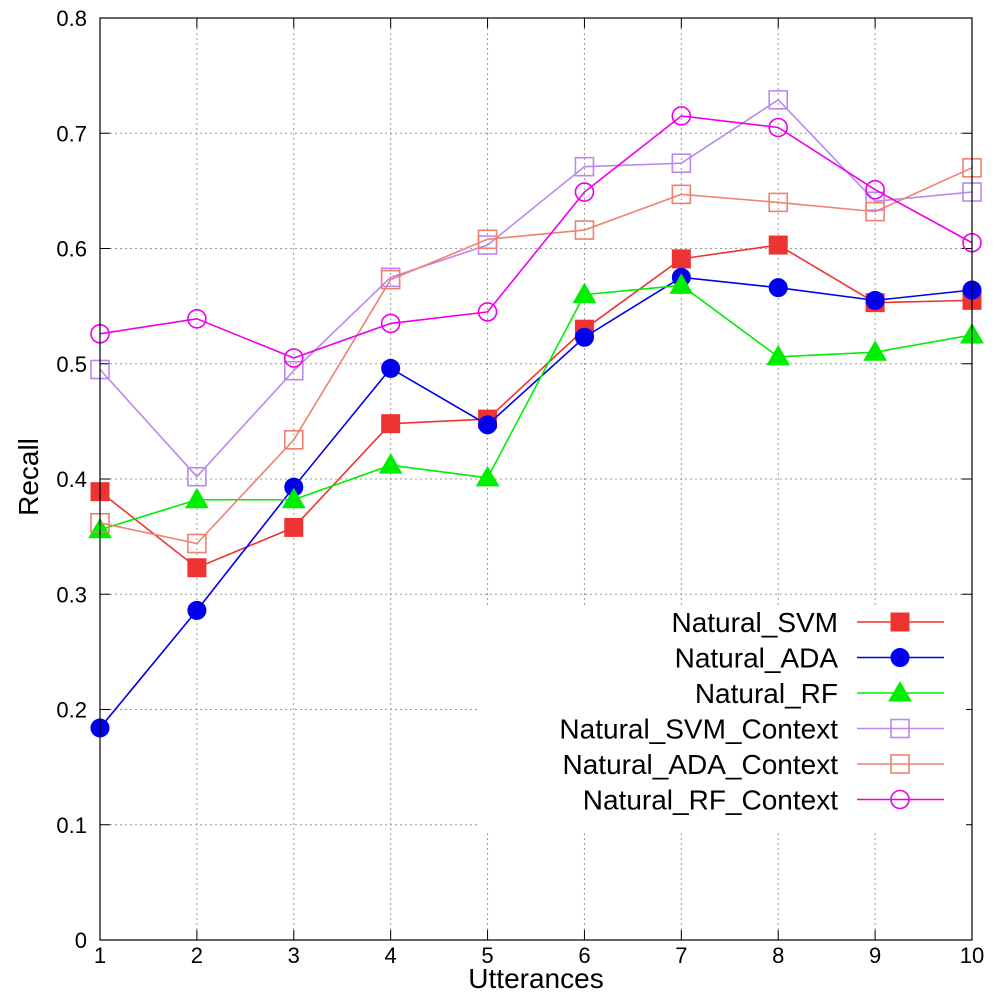 The width and height of the screenshot is (1000, 1000). What do you see at coordinates (766, 693) in the screenshot?
I see `legend-label: Natural_RF` at bounding box center [766, 693].